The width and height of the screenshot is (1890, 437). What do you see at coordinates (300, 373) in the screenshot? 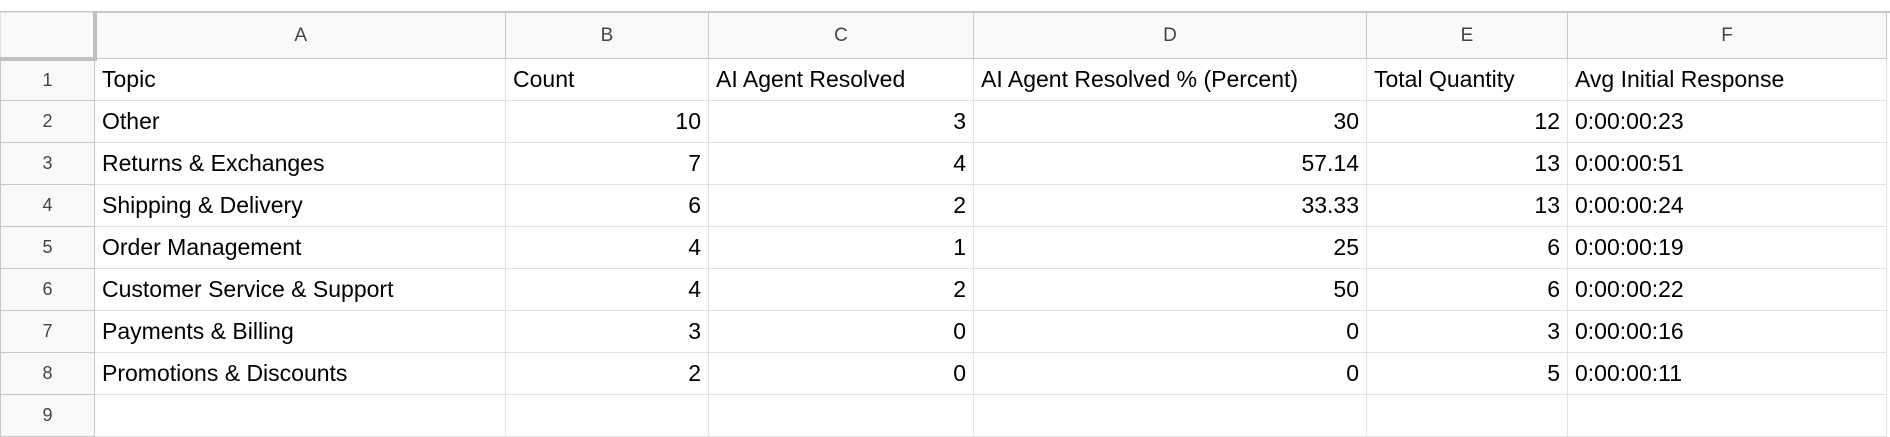
I see `cell: Promotions & Discounts` at bounding box center [300, 373].